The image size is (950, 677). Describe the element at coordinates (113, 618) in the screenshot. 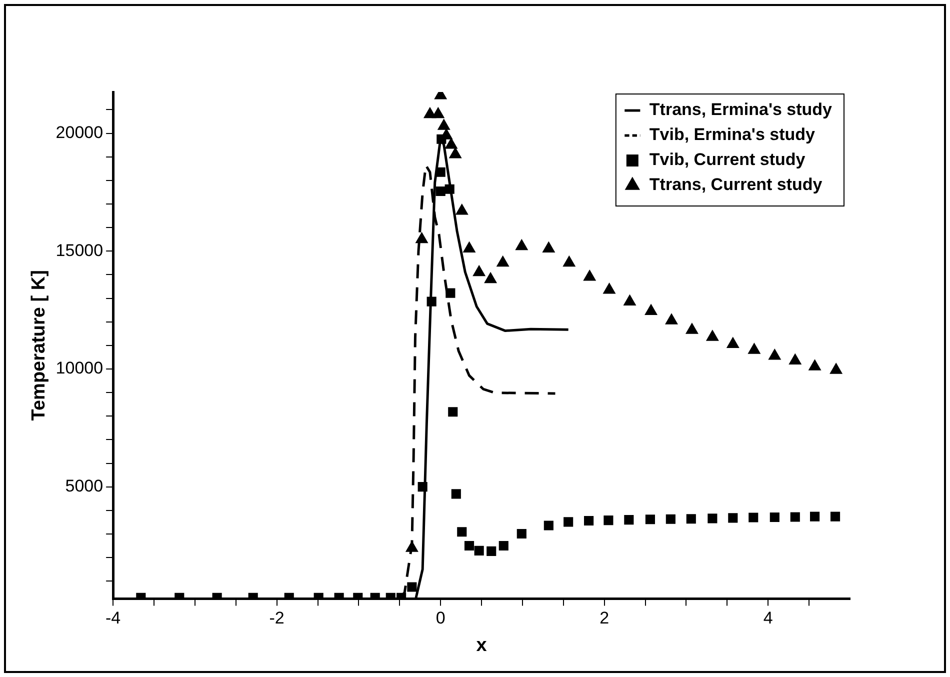

I see `x-tick-label: -4` at that location.